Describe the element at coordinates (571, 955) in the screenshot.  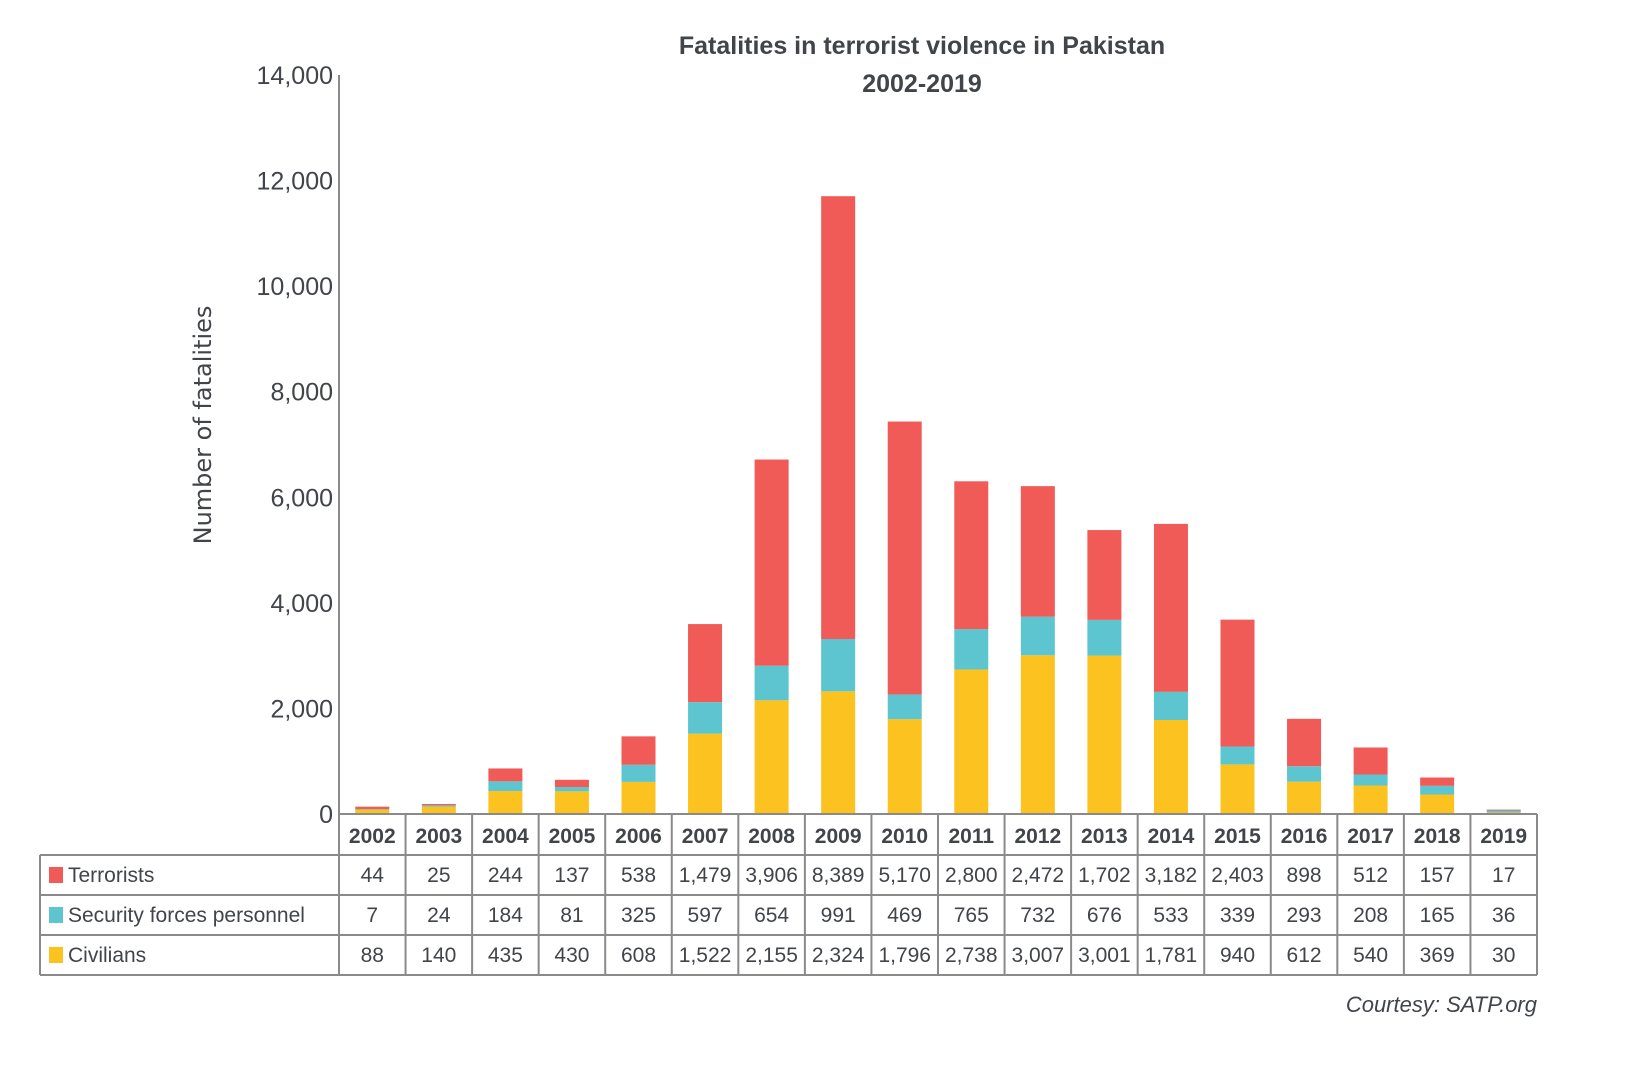
I see `data-label: 430` at that location.